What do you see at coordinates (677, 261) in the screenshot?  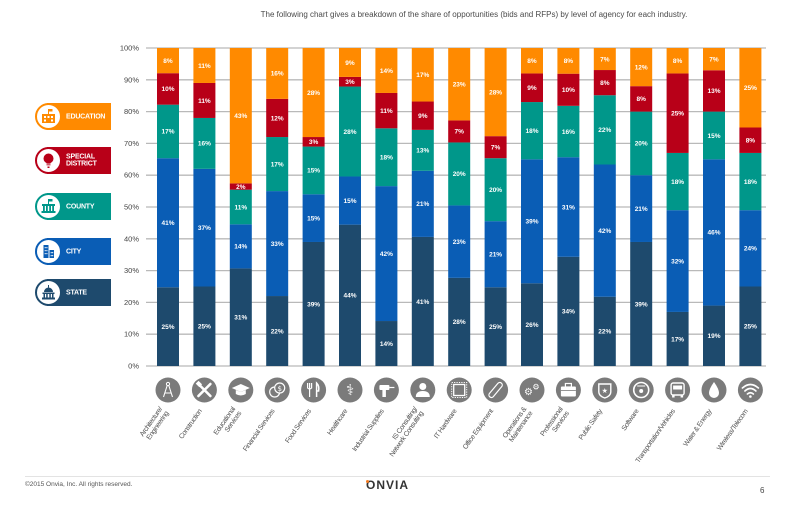 I see `data-label: 32%` at bounding box center [677, 261].